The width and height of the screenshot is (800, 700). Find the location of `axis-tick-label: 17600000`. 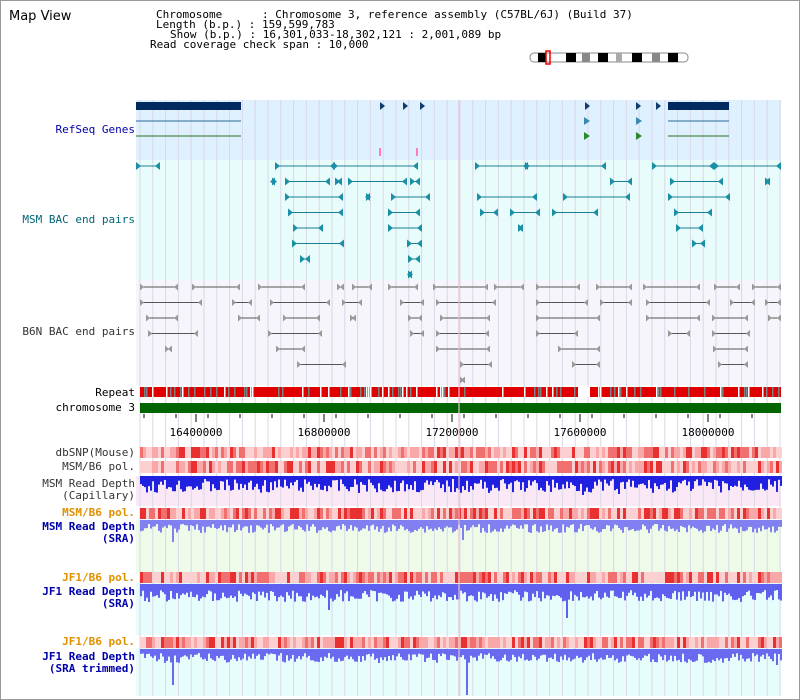

axis-tick-label: 17600000 is located at coordinates (580, 432).